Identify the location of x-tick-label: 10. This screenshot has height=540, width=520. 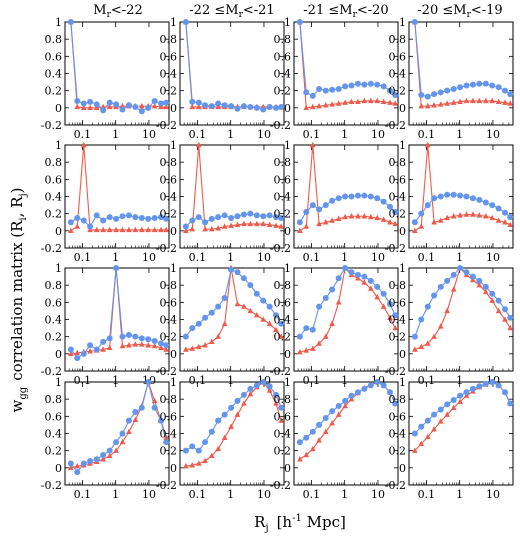
(493, 494).